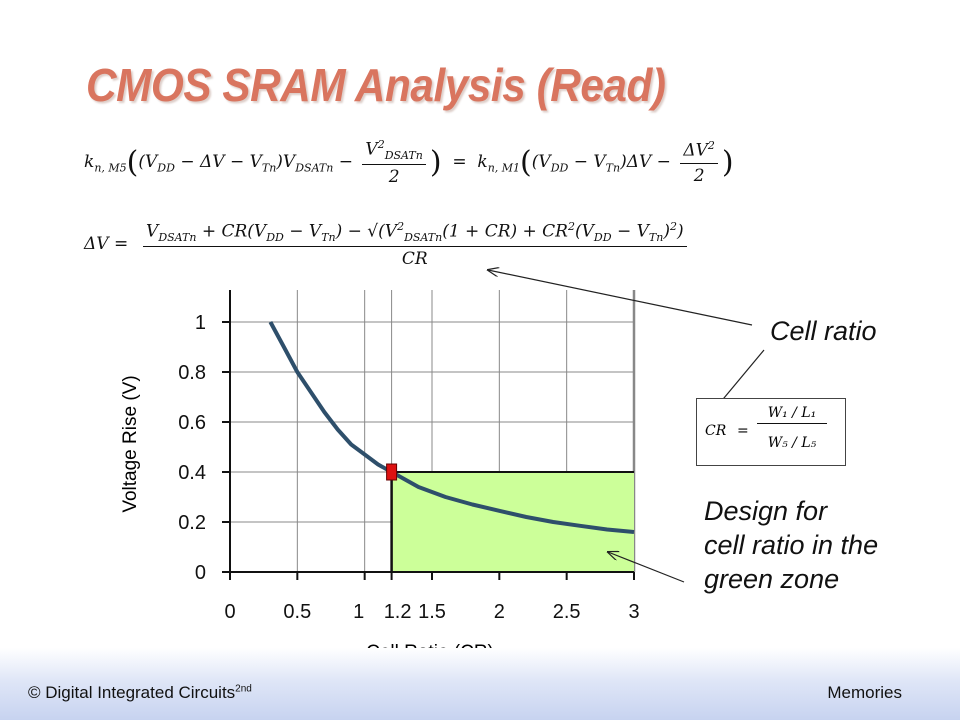  I want to click on footer-course: © Digital Integrated Circuits2nd, so click(140, 693).